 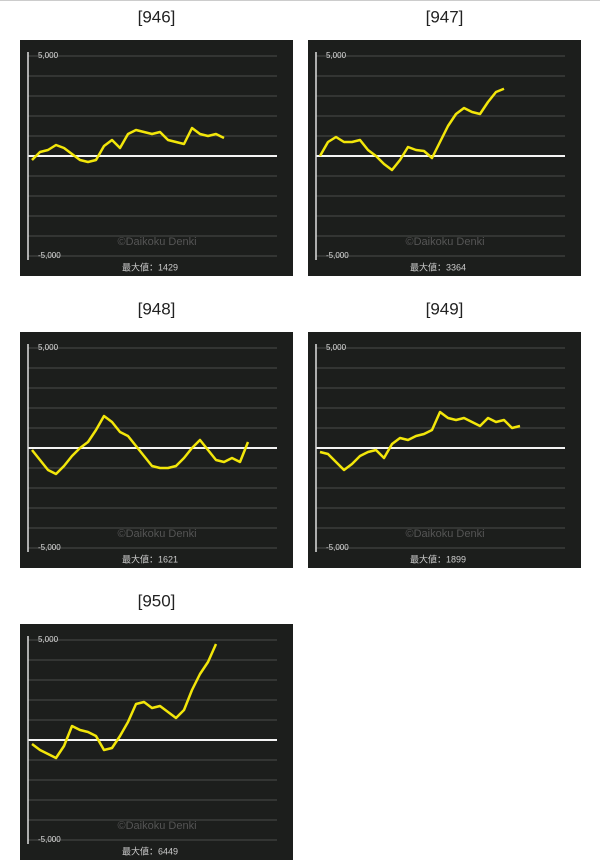 I want to click on max-label: 最大値：1899, so click(x=438, y=558).